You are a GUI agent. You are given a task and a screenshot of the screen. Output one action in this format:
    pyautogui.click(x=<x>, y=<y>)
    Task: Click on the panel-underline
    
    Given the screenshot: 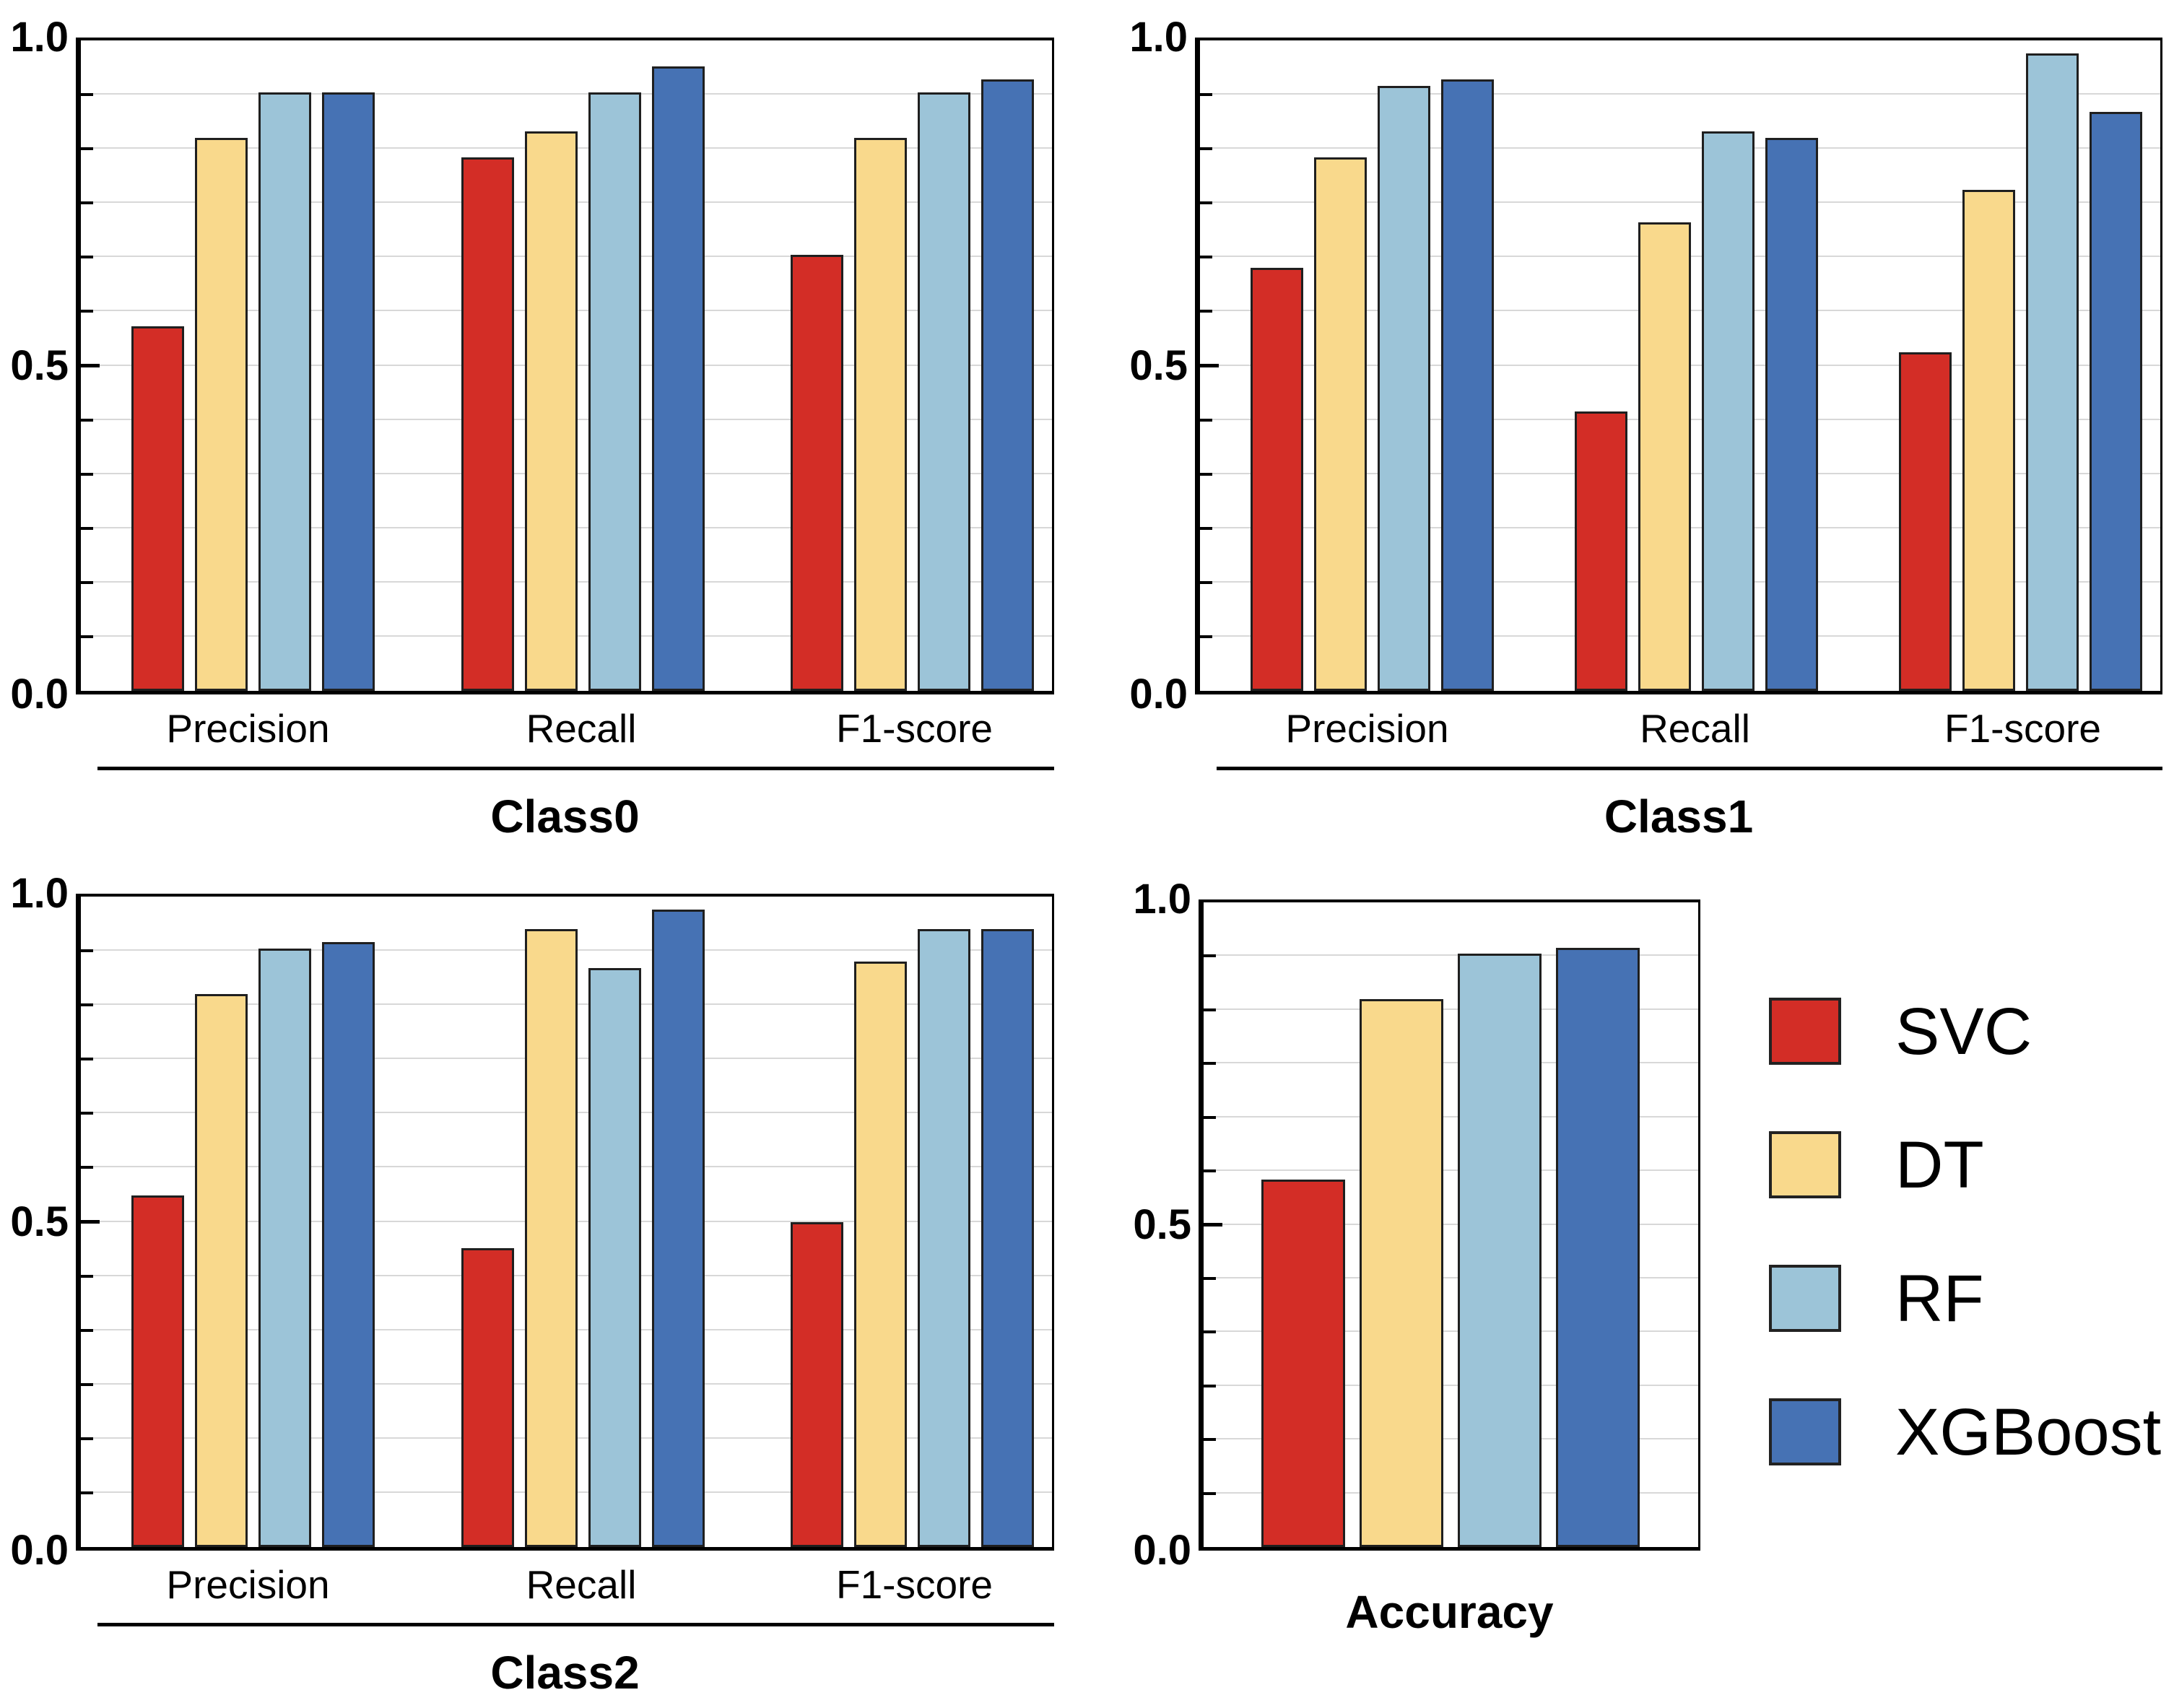 What is the action you would take?
    pyautogui.click(x=575, y=1624)
    